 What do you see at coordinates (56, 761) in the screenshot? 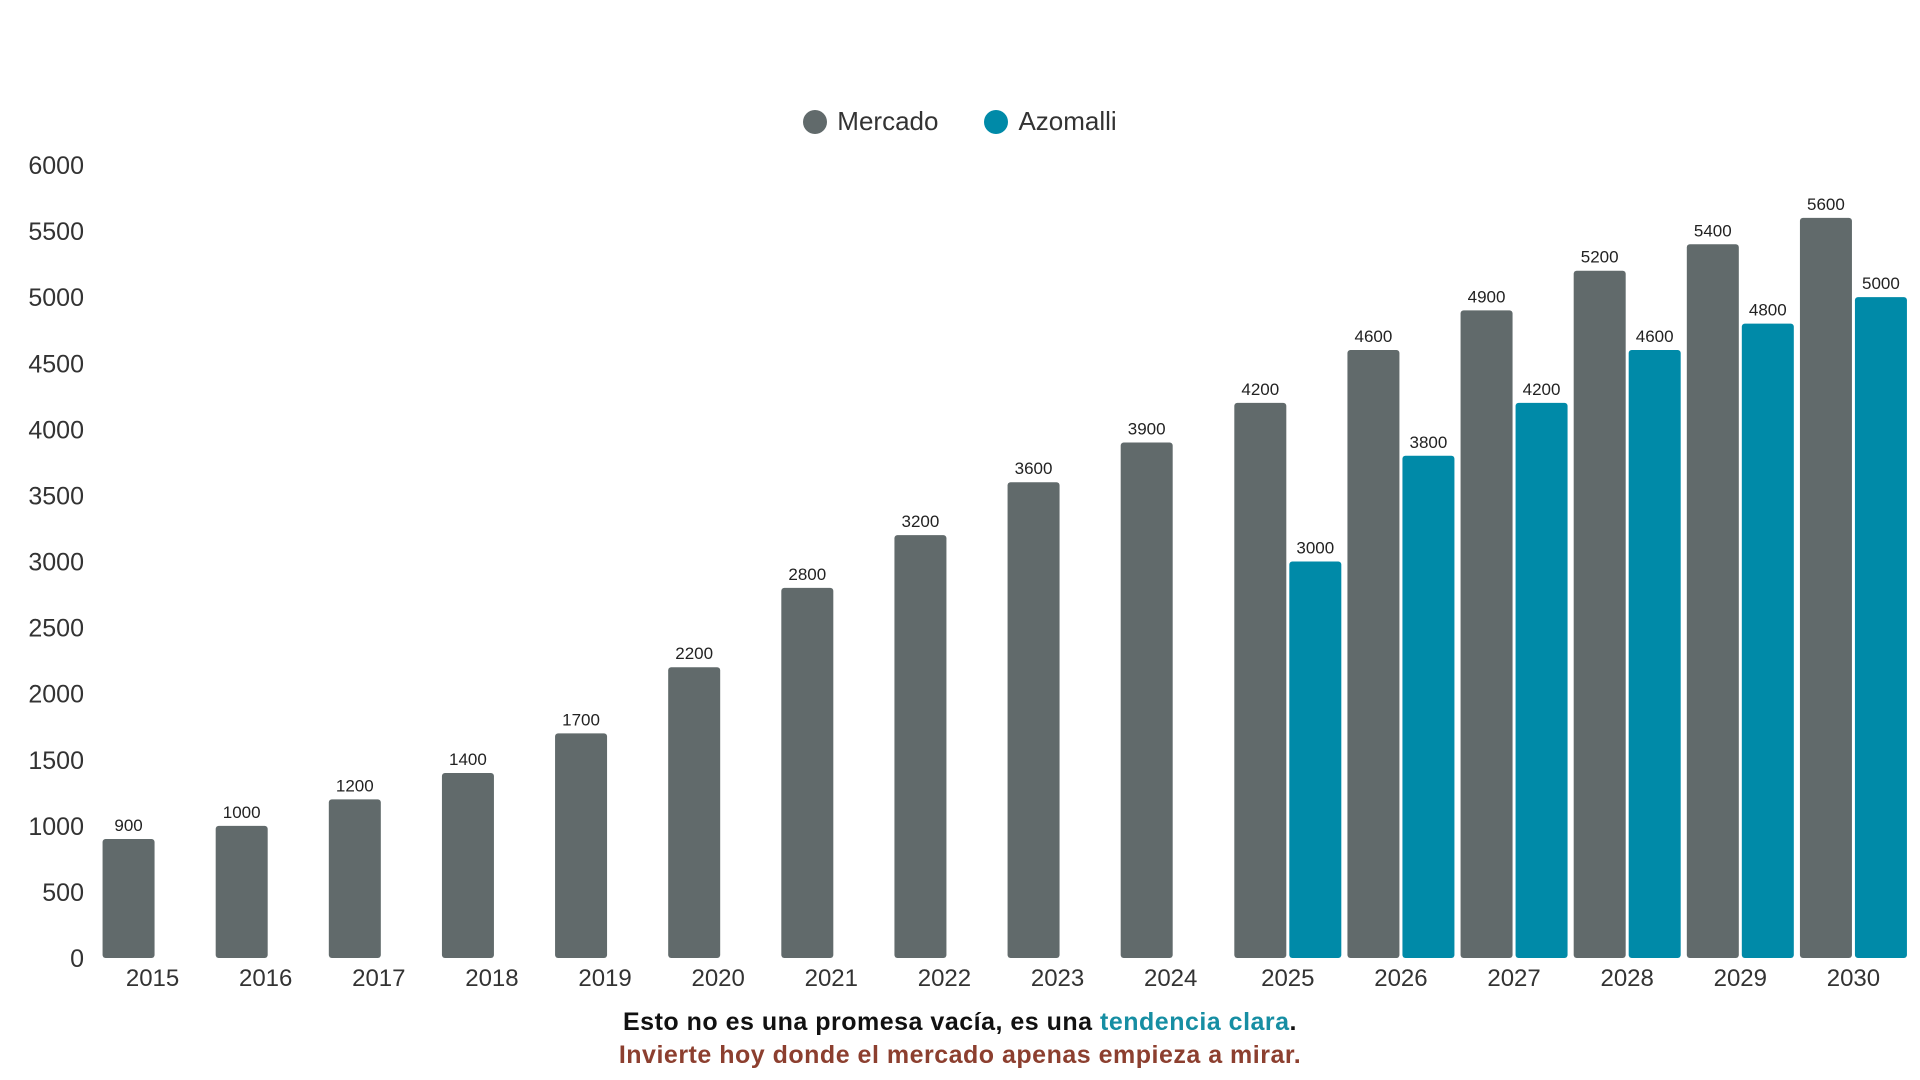
I see `y-tick-label: 1500` at bounding box center [56, 761].